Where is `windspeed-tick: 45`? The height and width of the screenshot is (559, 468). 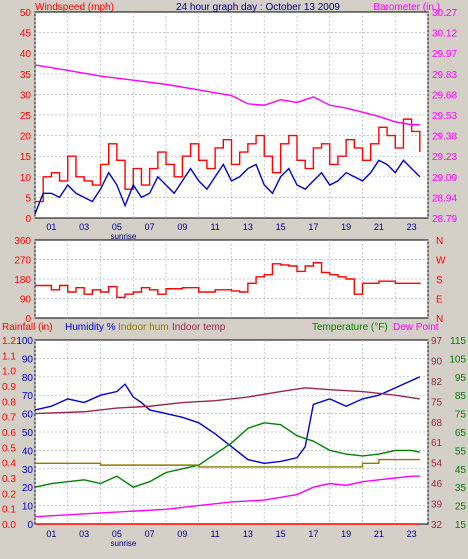
windspeed-tick: 45 is located at coordinates (26, 34).